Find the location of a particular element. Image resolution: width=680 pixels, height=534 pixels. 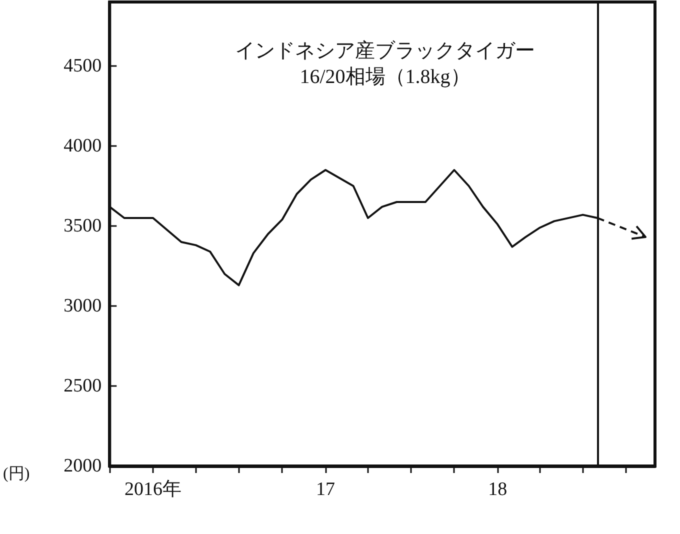

text: インドネシア産ブラックタイガー is located at coordinates (385, 51).